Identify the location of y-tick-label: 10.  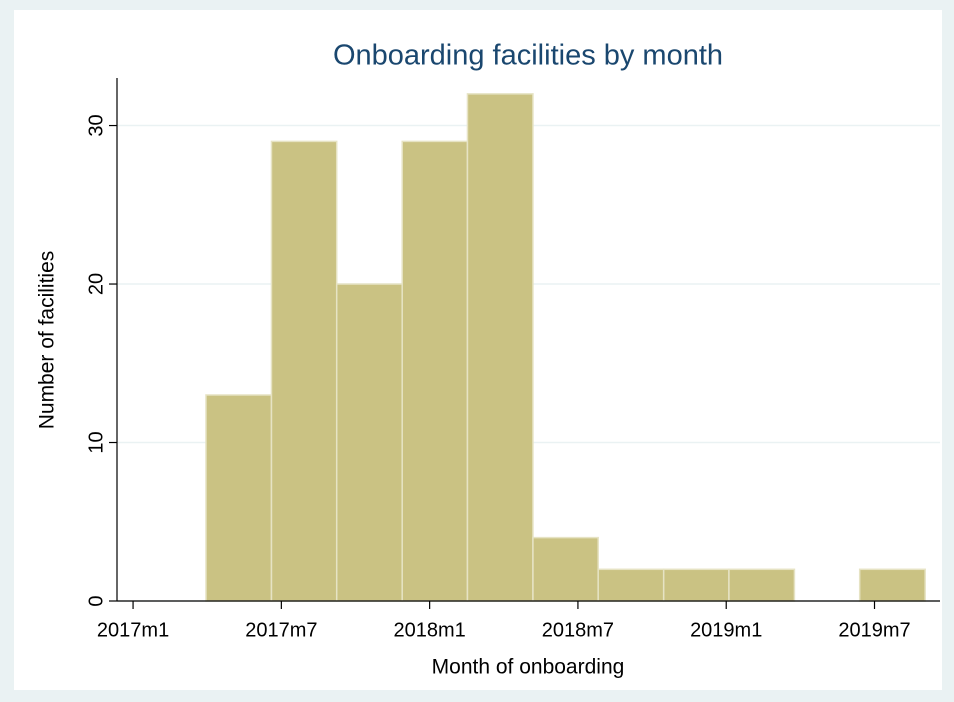
(96, 442).